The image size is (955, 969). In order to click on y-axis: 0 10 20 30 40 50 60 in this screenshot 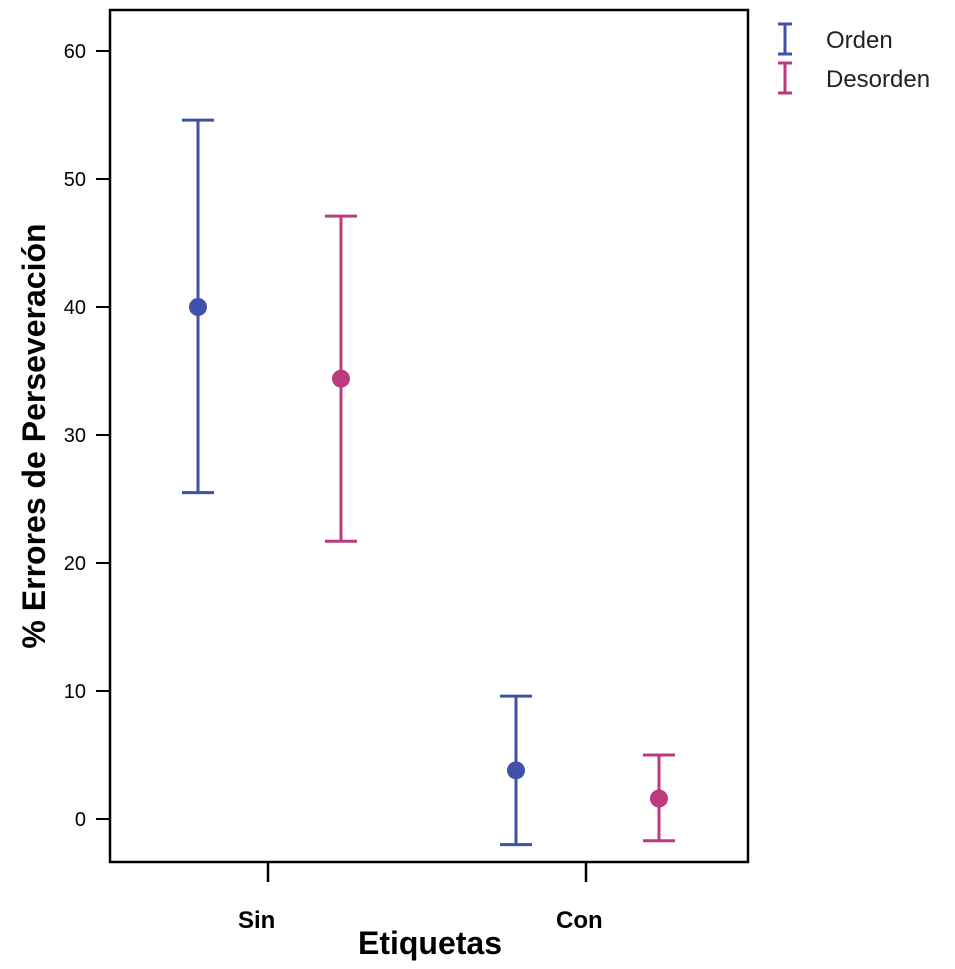, I will do `click(87, 436)`.